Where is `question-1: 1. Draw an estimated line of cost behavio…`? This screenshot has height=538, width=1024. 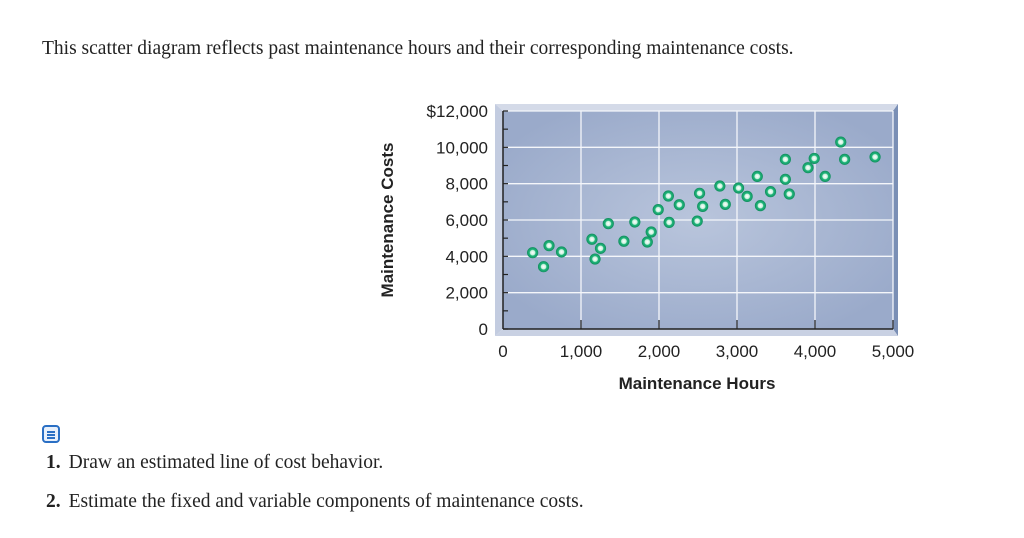
question-1: 1. Draw an estimated line of cost behavio… is located at coordinates (214, 463).